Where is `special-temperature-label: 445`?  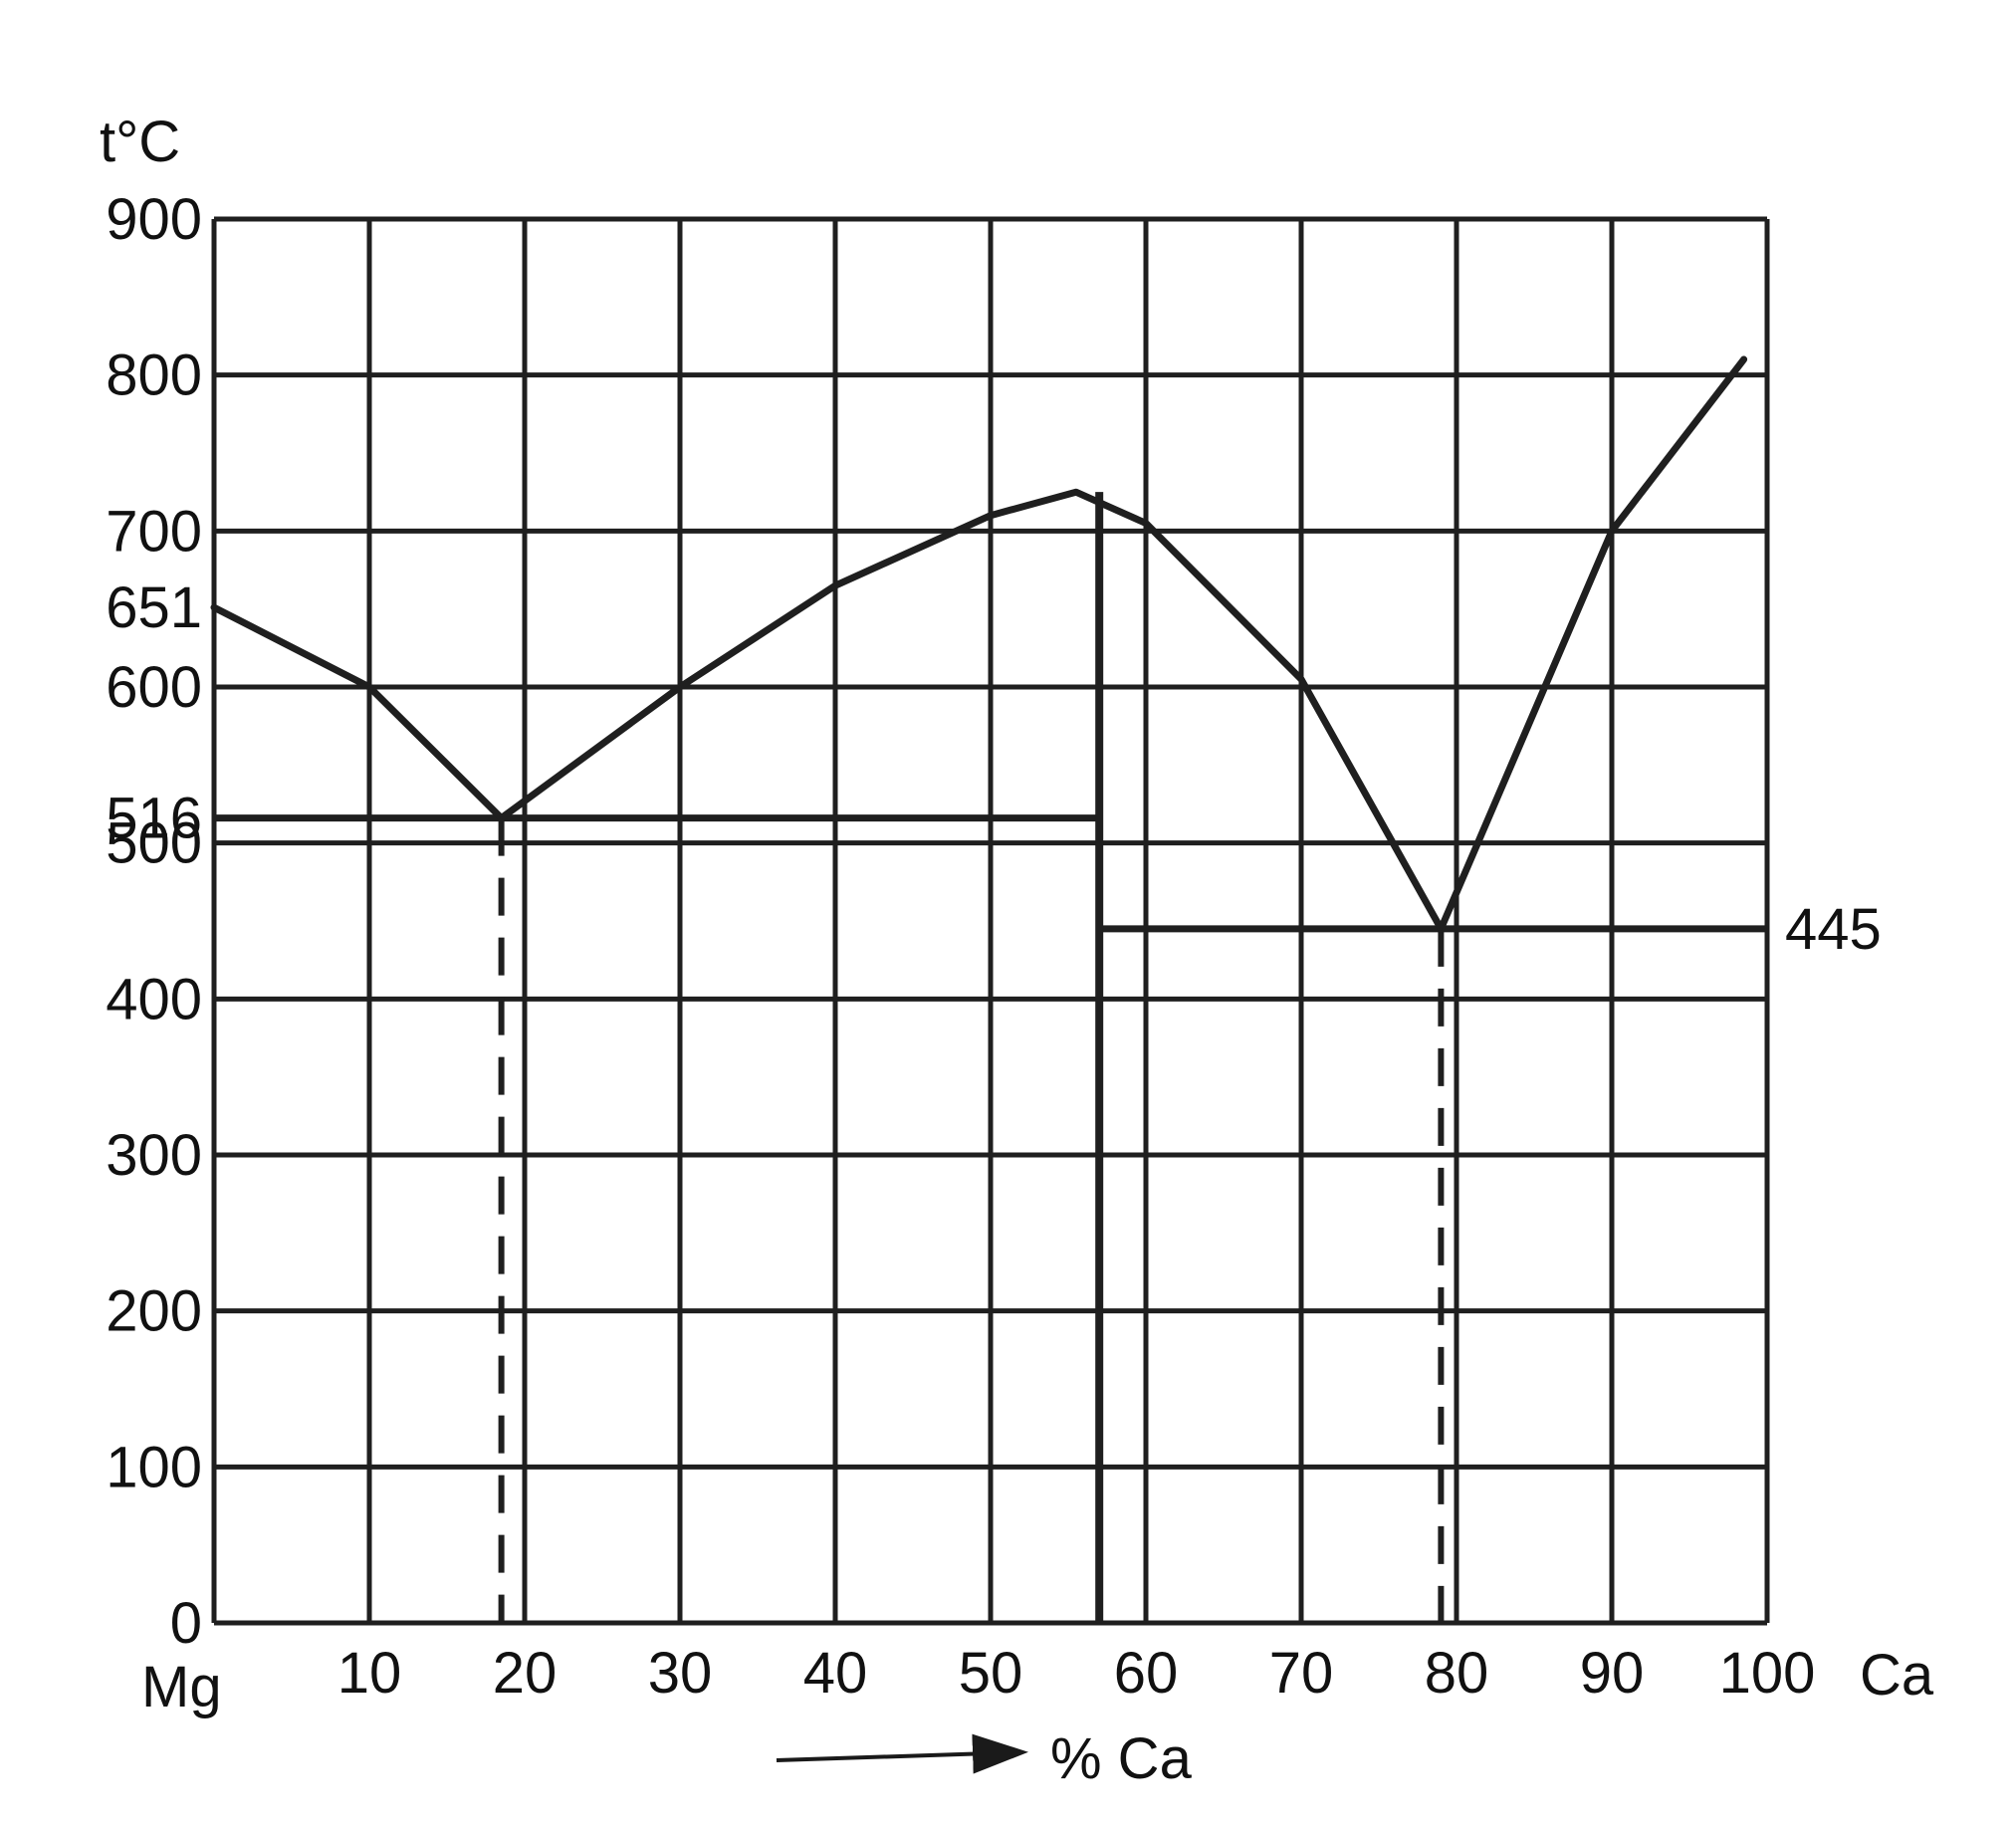
special-temperature-label: 445 is located at coordinates (1834, 929).